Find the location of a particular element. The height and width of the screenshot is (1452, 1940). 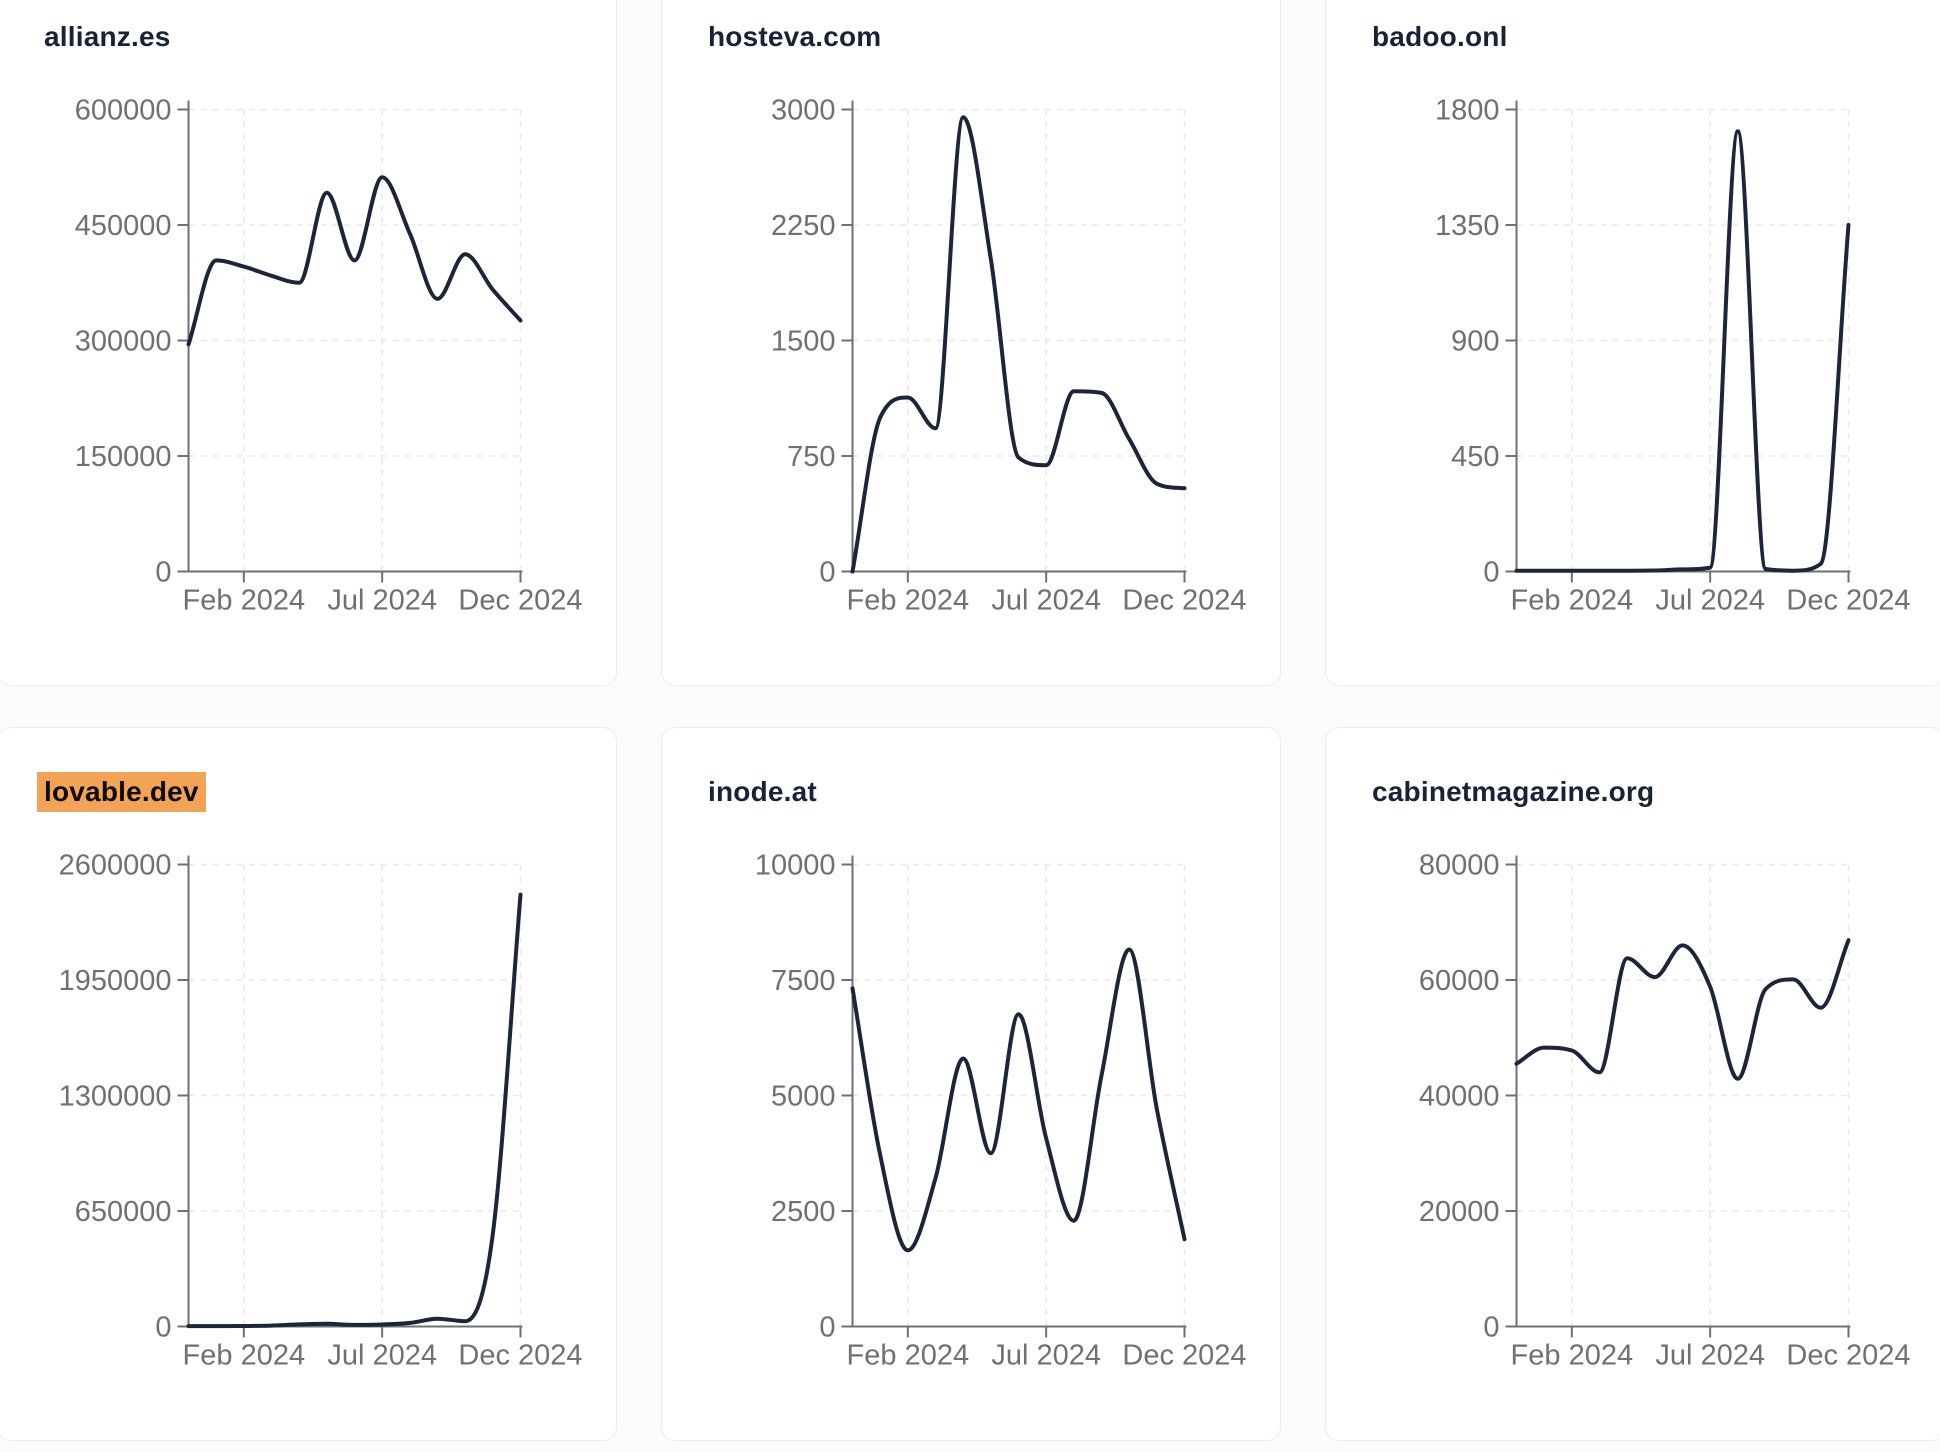

y-tick-label: 1950000 is located at coordinates (115, 981).